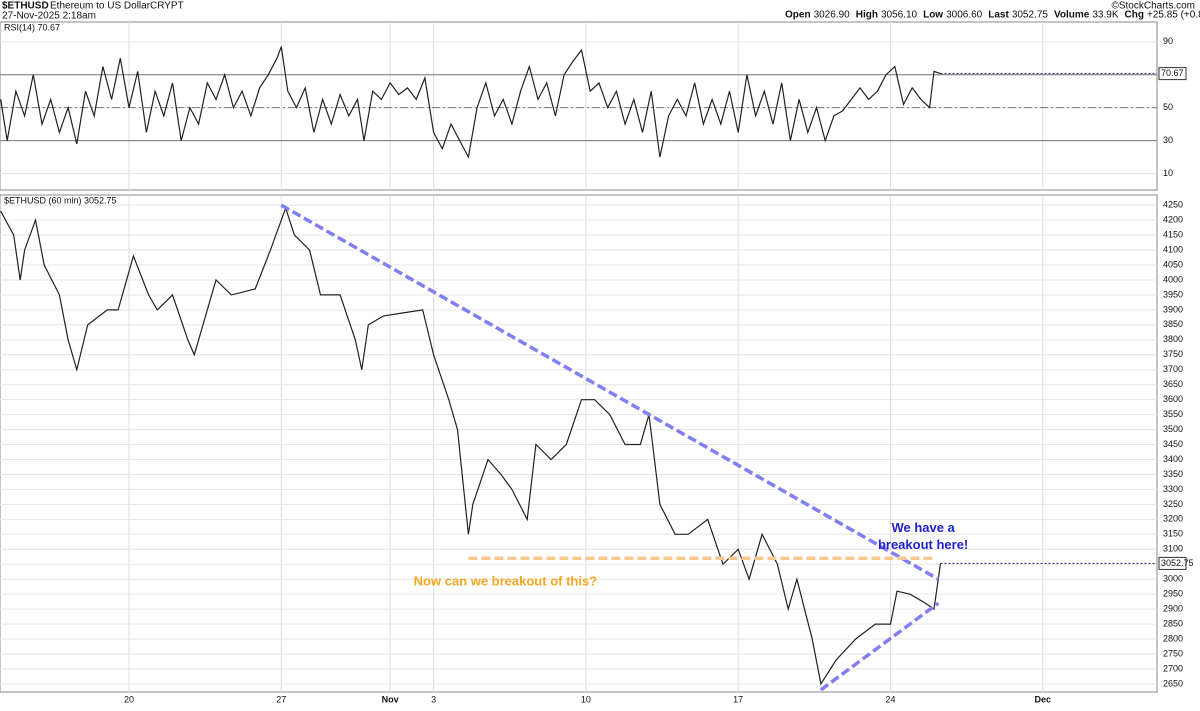  What do you see at coordinates (1173, 519) in the screenshot?
I see `y-tick-label: 3200` at bounding box center [1173, 519].